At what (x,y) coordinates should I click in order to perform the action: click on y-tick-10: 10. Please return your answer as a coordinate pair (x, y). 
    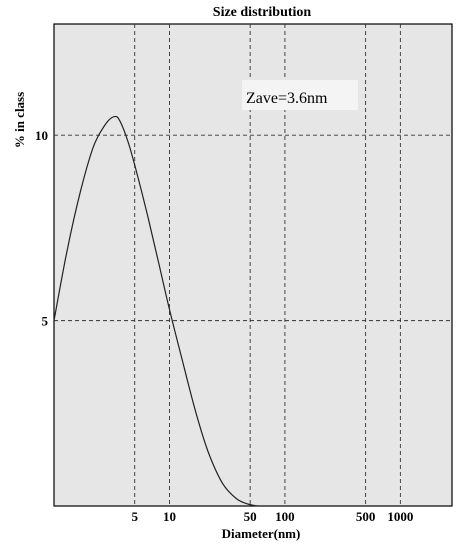
    Looking at the image, I should click on (41, 135).